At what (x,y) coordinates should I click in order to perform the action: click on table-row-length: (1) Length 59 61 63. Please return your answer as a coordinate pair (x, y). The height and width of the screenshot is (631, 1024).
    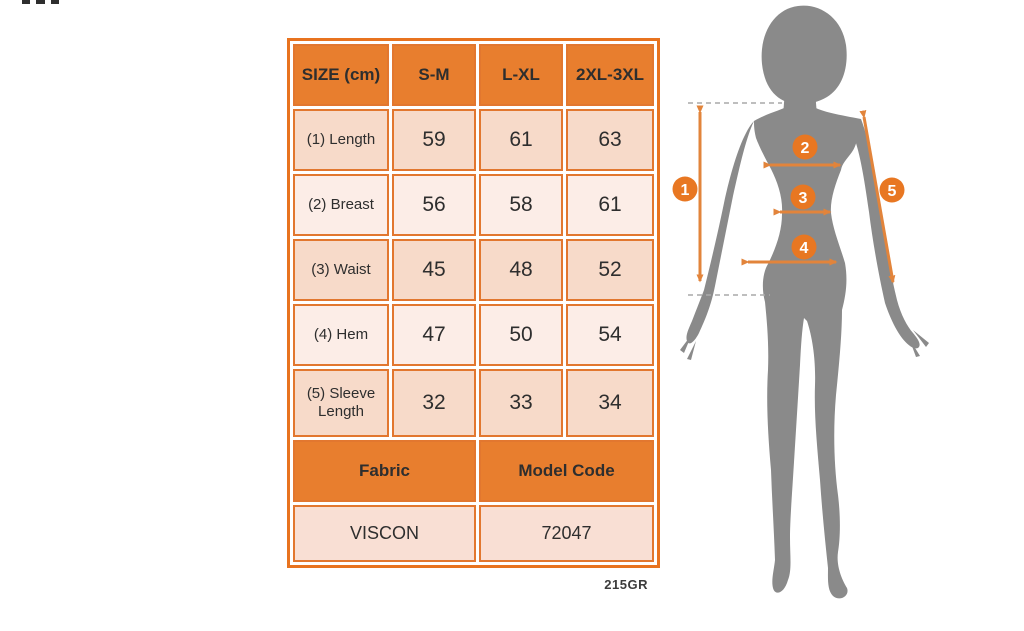
    Looking at the image, I should click on (473, 140).